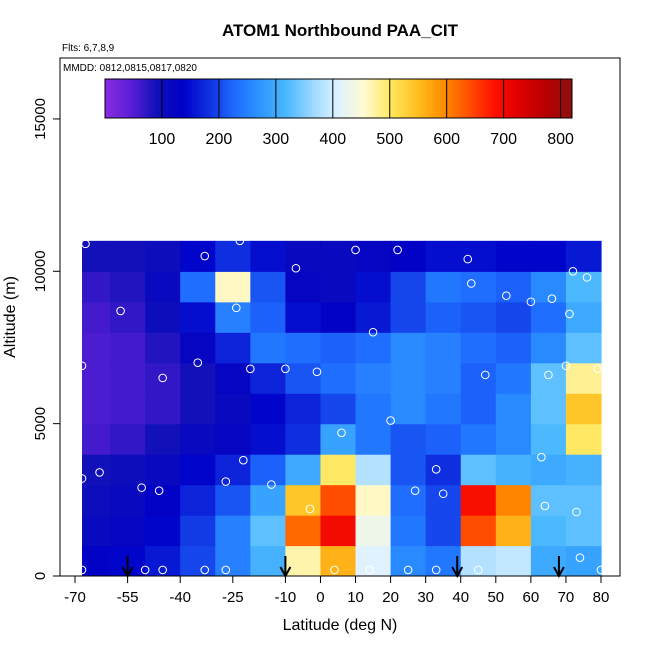 The width and height of the screenshot is (650, 650). I want to click on y-tick-label: 0, so click(40, 576).